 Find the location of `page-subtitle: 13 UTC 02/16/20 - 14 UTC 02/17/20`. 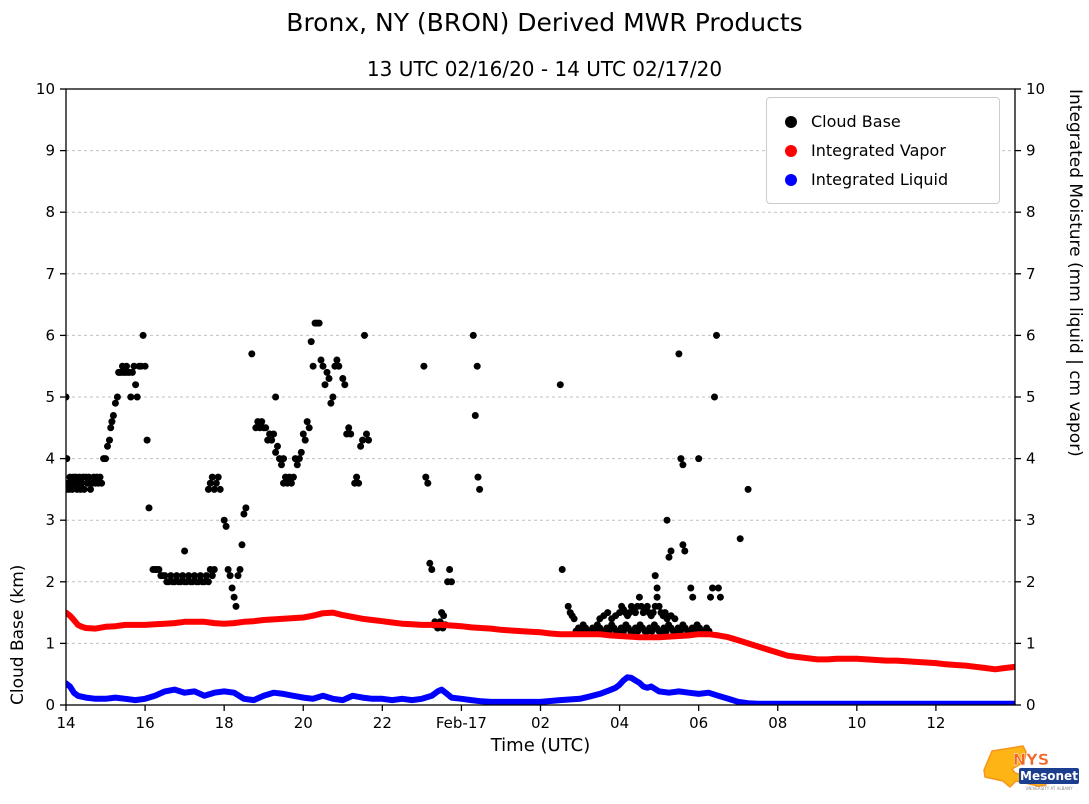

page-subtitle: 13 UTC 02/16/20 - 14 UTC 02/17/20 is located at coordinates (544, 69).